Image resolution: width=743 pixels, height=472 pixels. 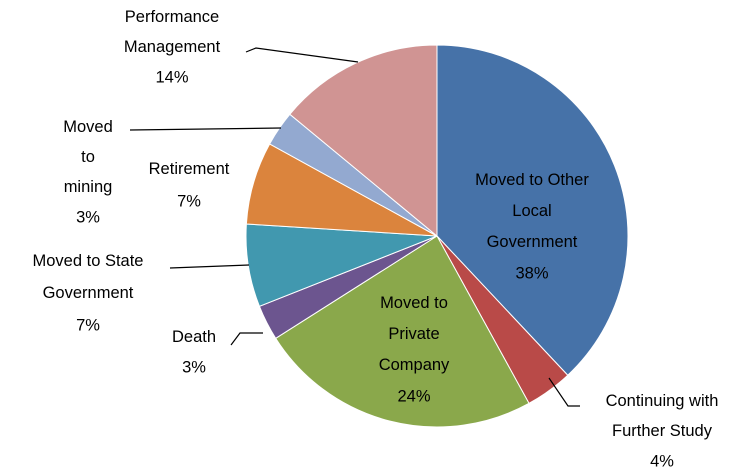 I want to click on label-line: Moved to State, so click(x=88, y=261).